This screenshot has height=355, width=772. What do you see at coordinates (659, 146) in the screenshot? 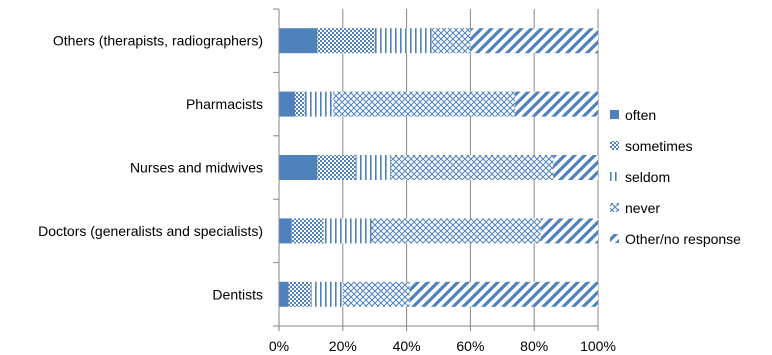
I see `legend-label-sometimes: sometimes` at bounding box center [659, 146].